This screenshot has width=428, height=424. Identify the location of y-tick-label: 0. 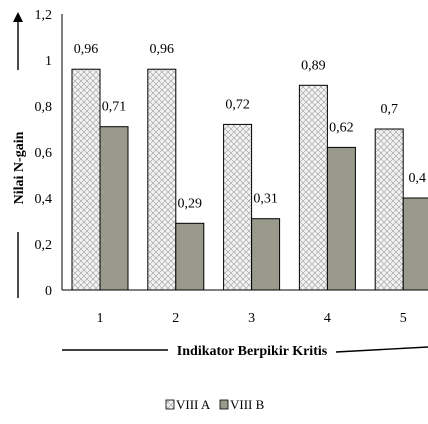
(48, 291).